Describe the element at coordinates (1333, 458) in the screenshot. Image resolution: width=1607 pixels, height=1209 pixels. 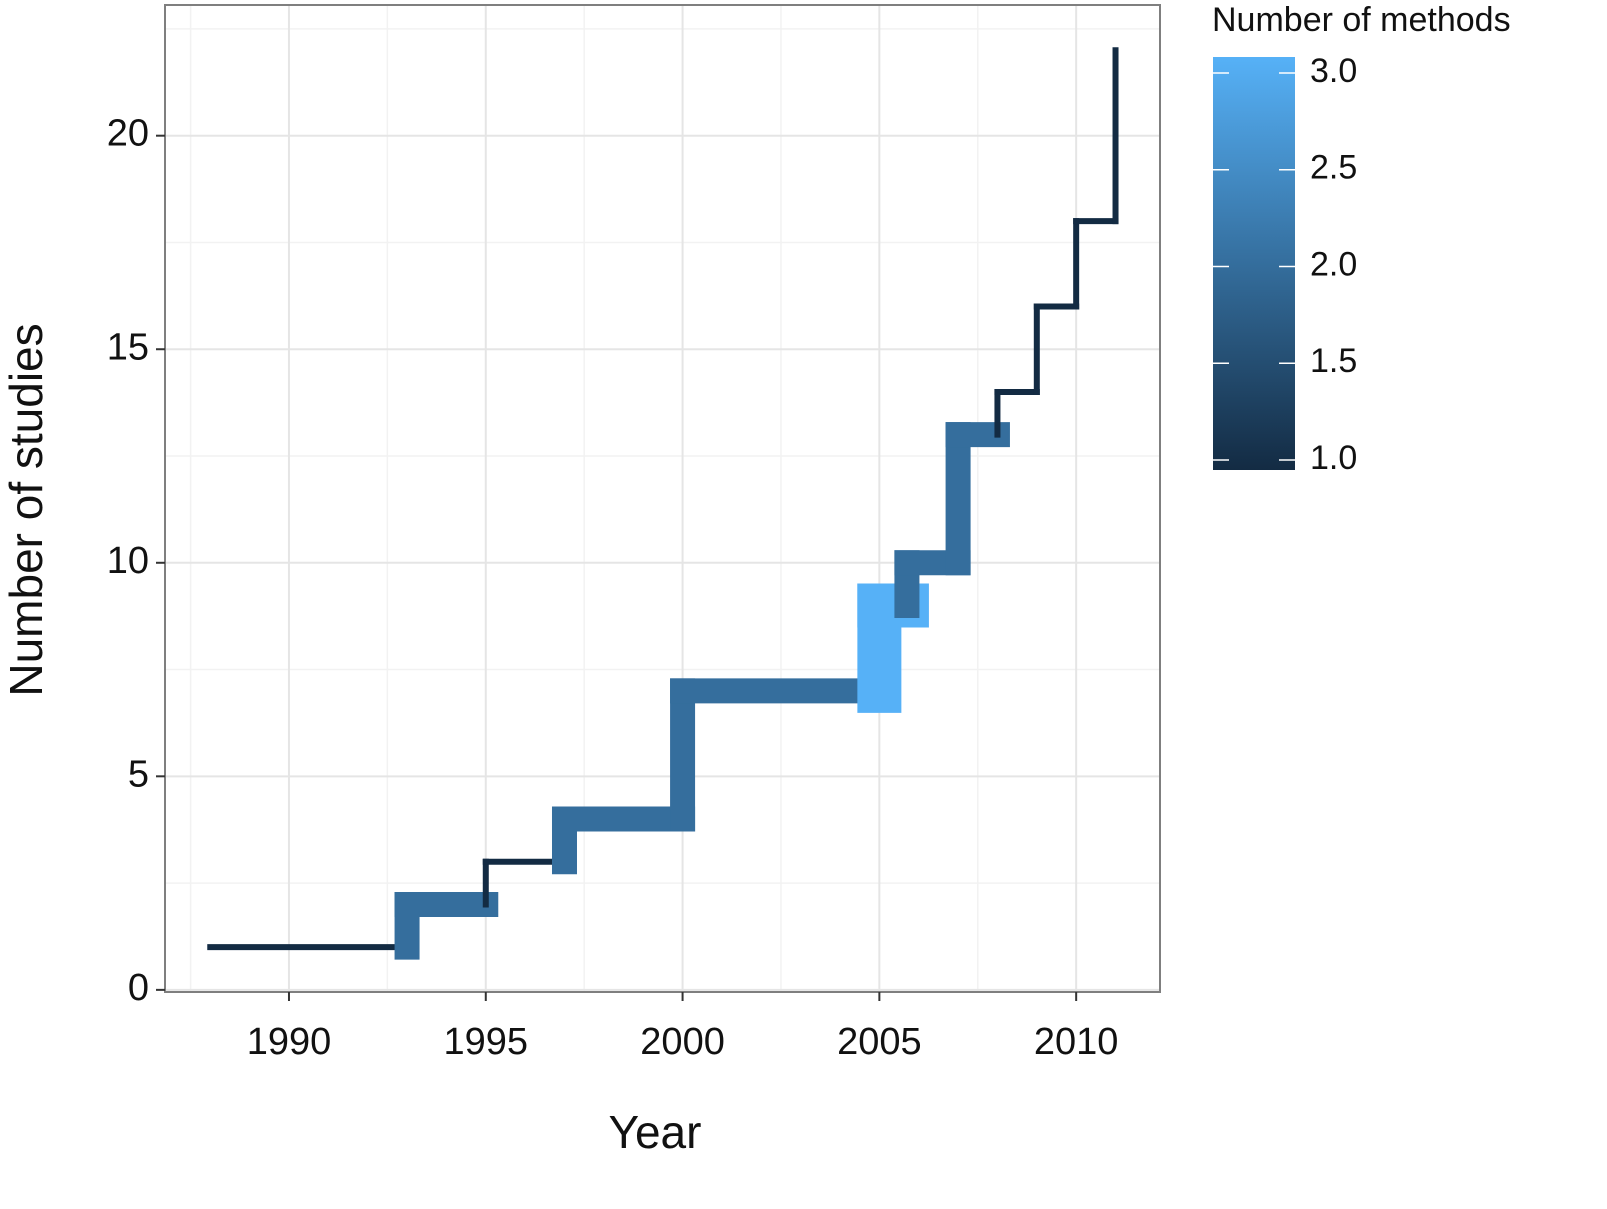
I see `legend-tick-label: 1.0` at that location.